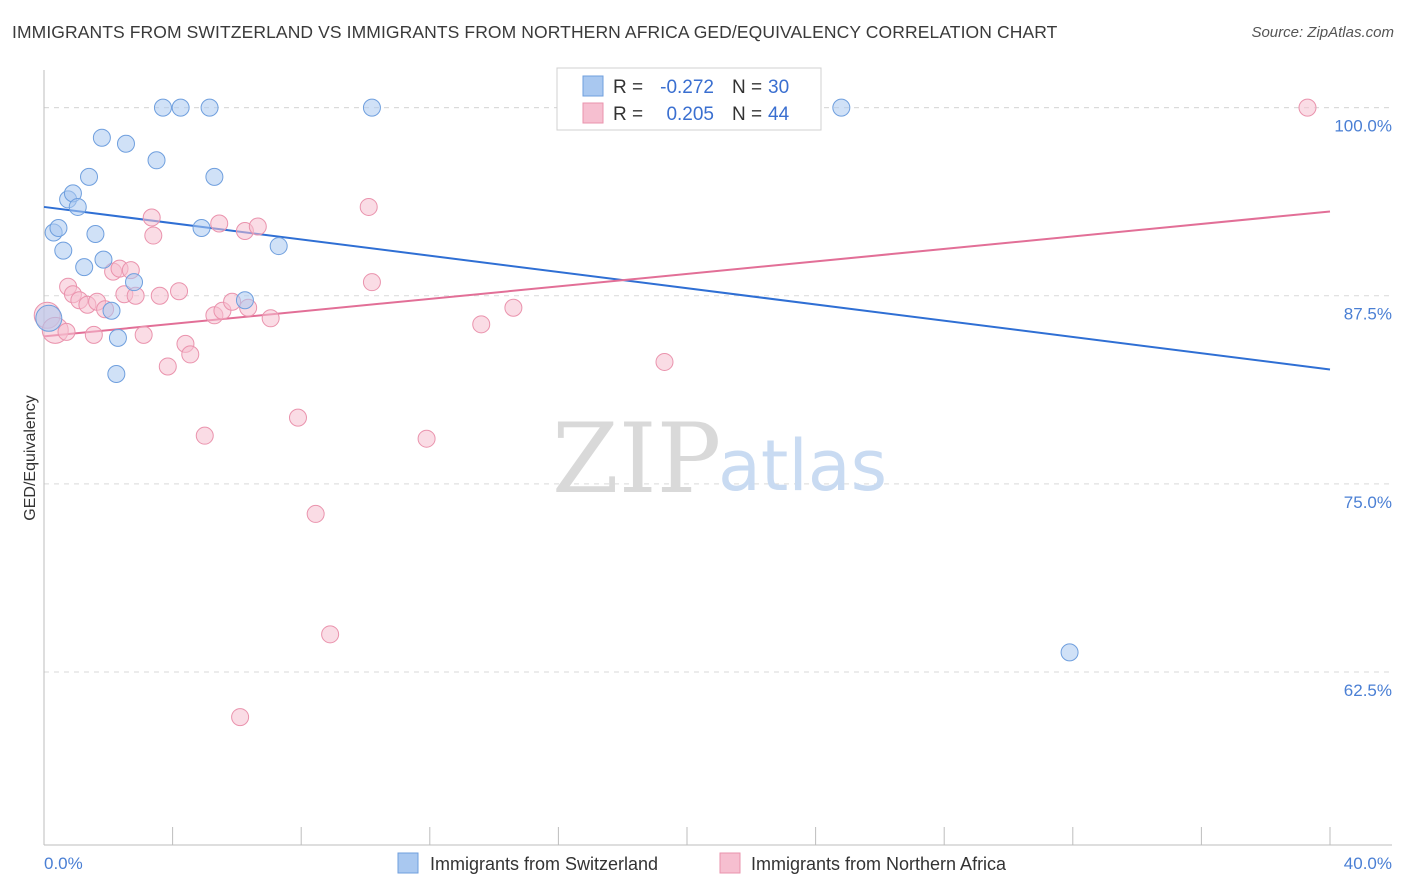  Describe the element at coordinates (1368, 690) in the screenshot. I see `y-tick-label: 62.5%` at that location.